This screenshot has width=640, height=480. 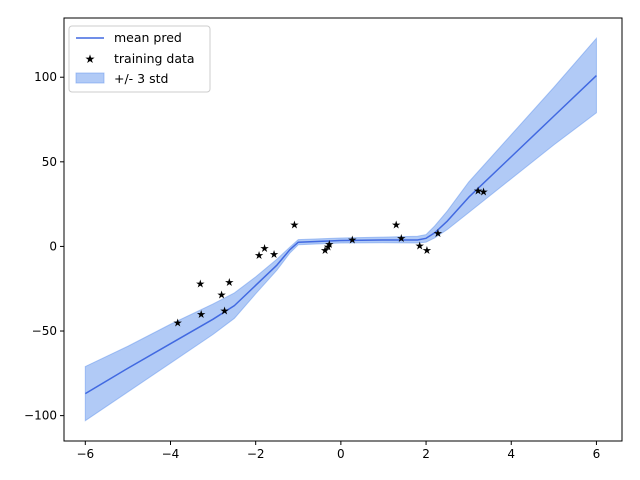 What do you see at coordinates (597, 454) in the screenshot?
I see `x-tick-label: 6` at bounding box center [597, 454].